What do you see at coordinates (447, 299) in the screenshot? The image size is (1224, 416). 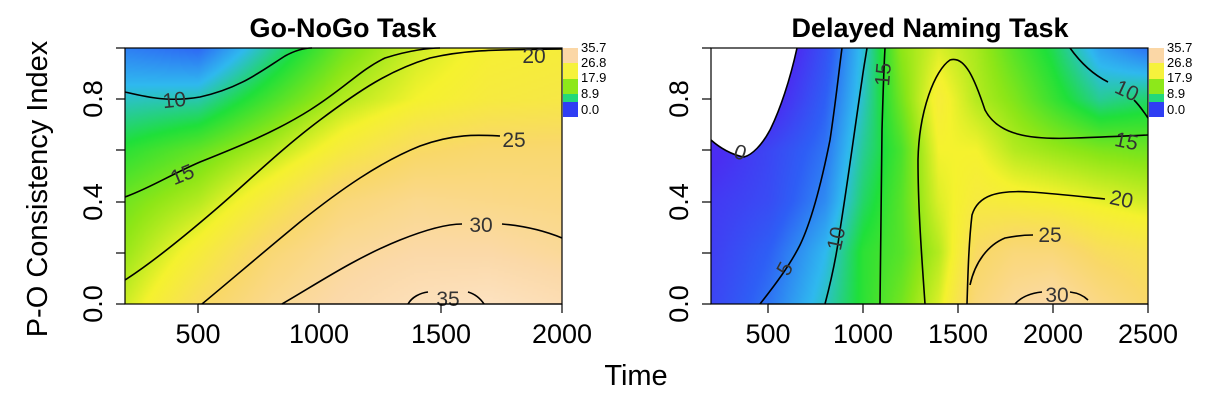 I see `contour-label: 35` at bounding box center [447, 299].